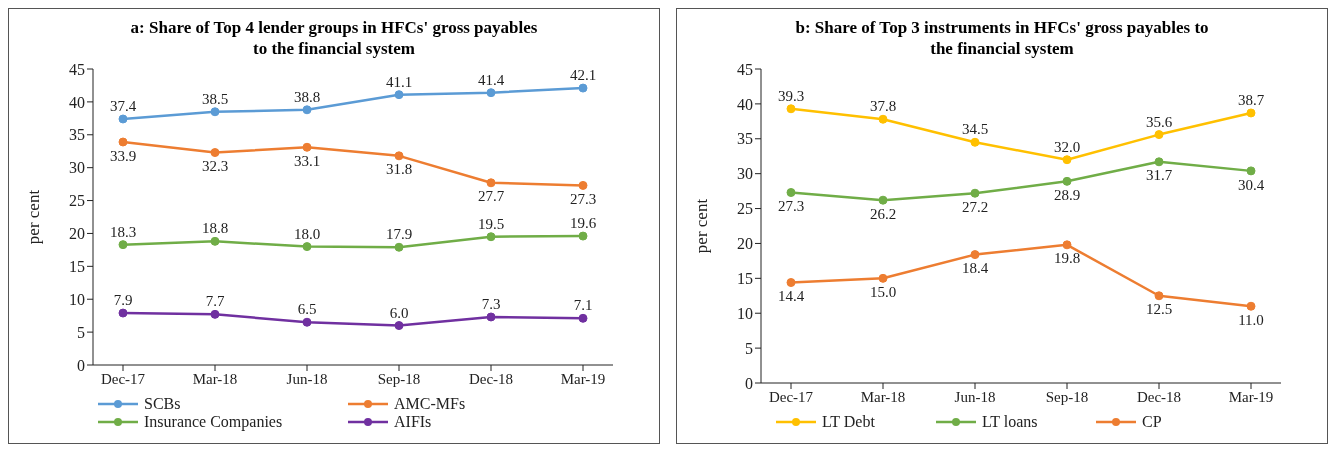  Describe the element at coordinates (883, 213) in the screenshot. I see `data-label: 26.2` at that location.